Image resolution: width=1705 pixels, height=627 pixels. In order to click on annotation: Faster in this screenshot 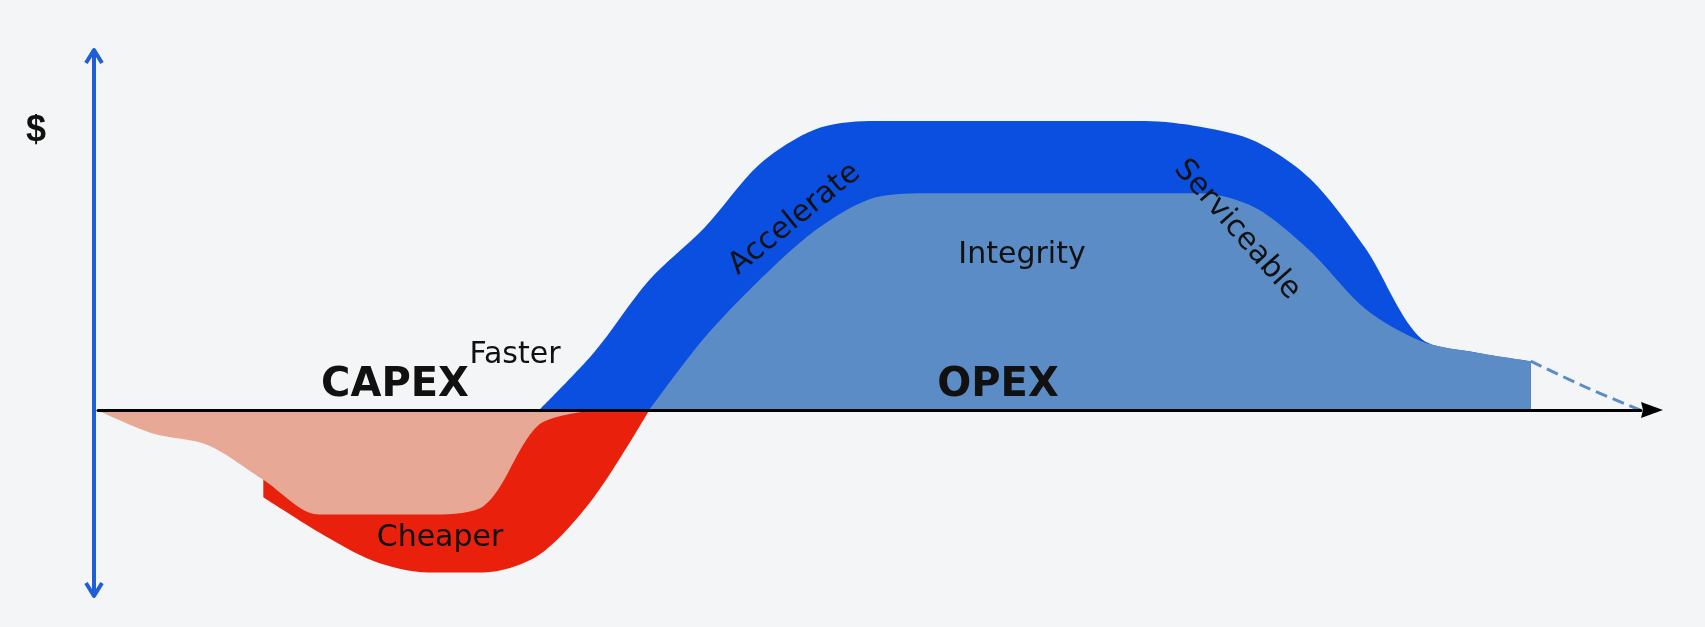, I will do `click(515, 352)`.